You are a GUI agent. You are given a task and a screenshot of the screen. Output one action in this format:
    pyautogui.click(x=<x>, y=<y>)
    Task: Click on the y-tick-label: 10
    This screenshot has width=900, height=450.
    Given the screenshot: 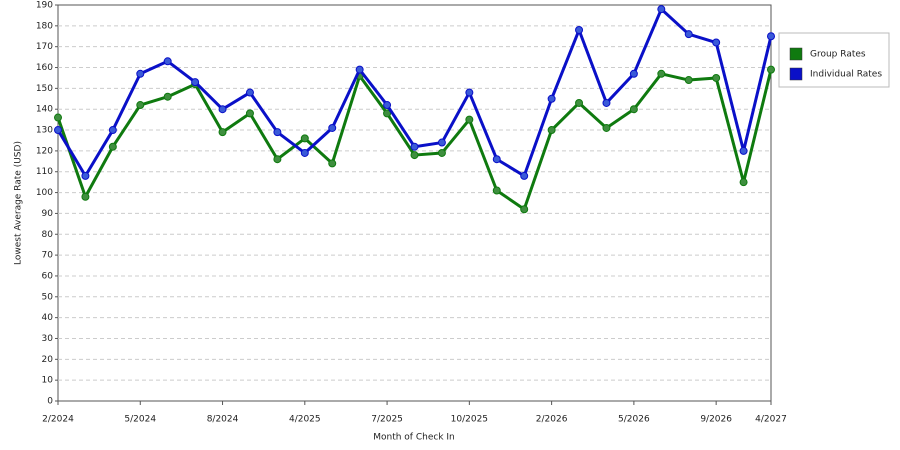 What is the action you would take?
    pyautogui.click(x=48, y=381)
    